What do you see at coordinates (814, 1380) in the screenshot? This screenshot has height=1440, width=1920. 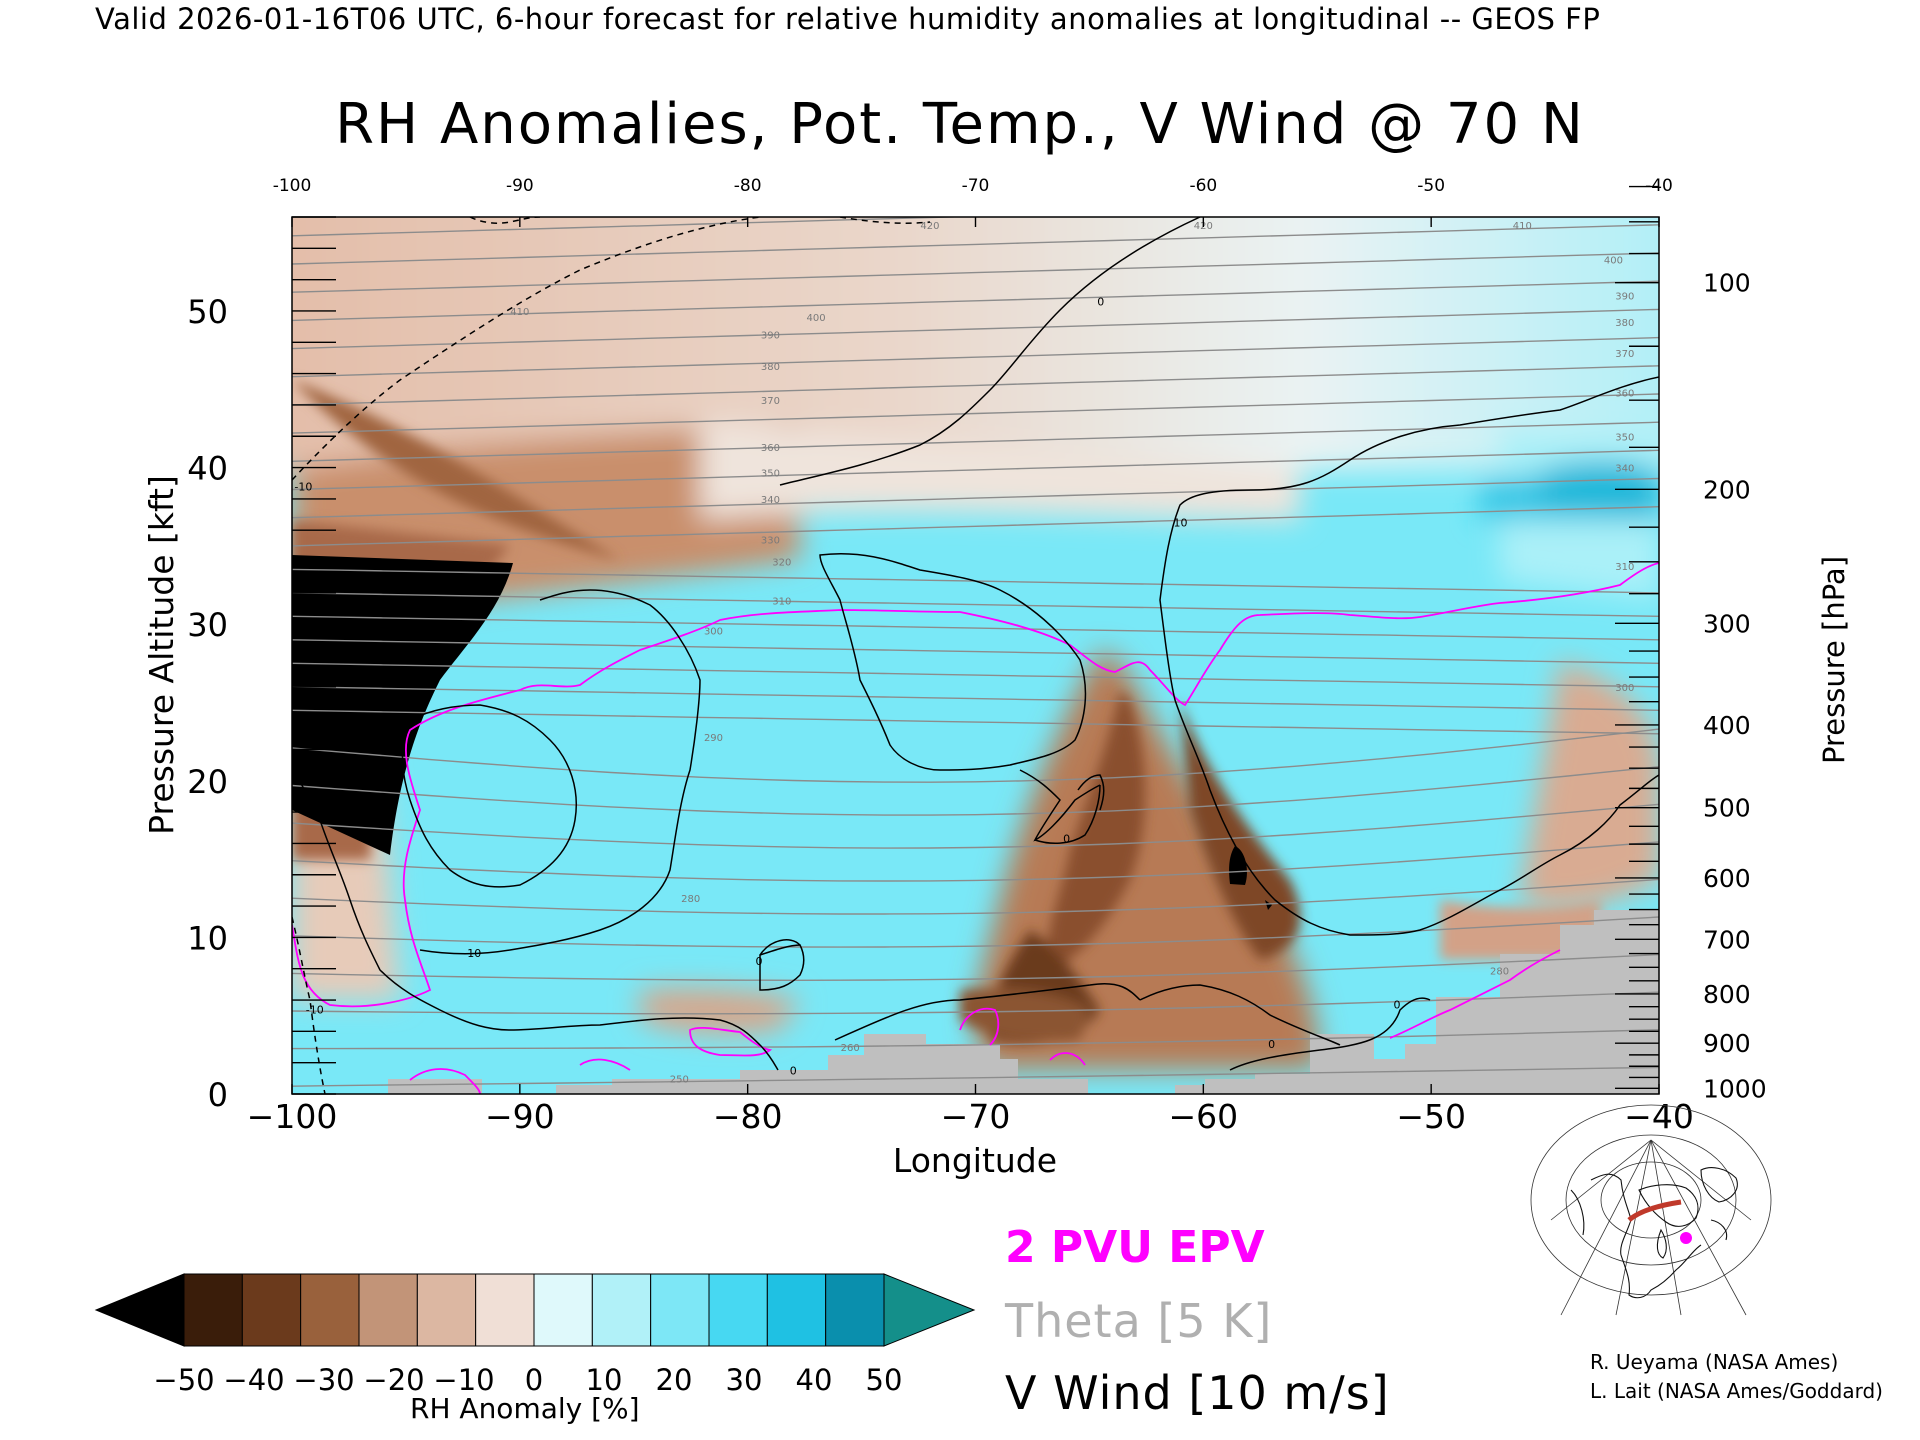 I see `colorbar-tick-label: 40` at bounding box center [814, 1380].